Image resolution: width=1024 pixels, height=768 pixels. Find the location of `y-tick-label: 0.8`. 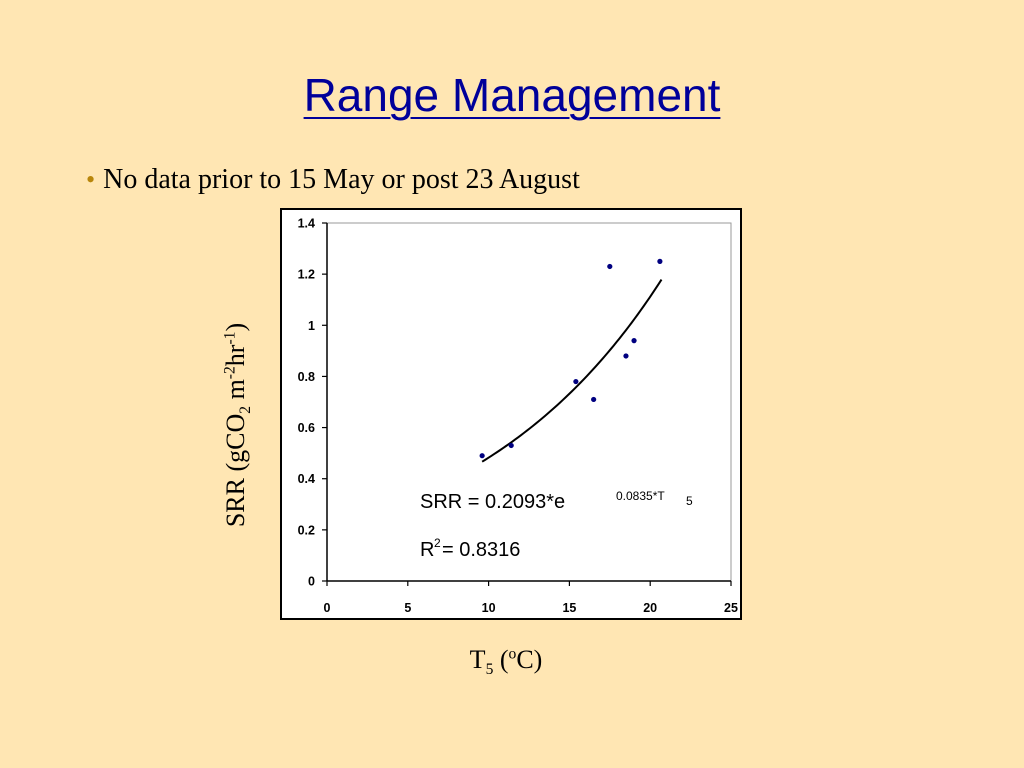

y-tick-label: 0.8 is located at coordinates (306, 377).